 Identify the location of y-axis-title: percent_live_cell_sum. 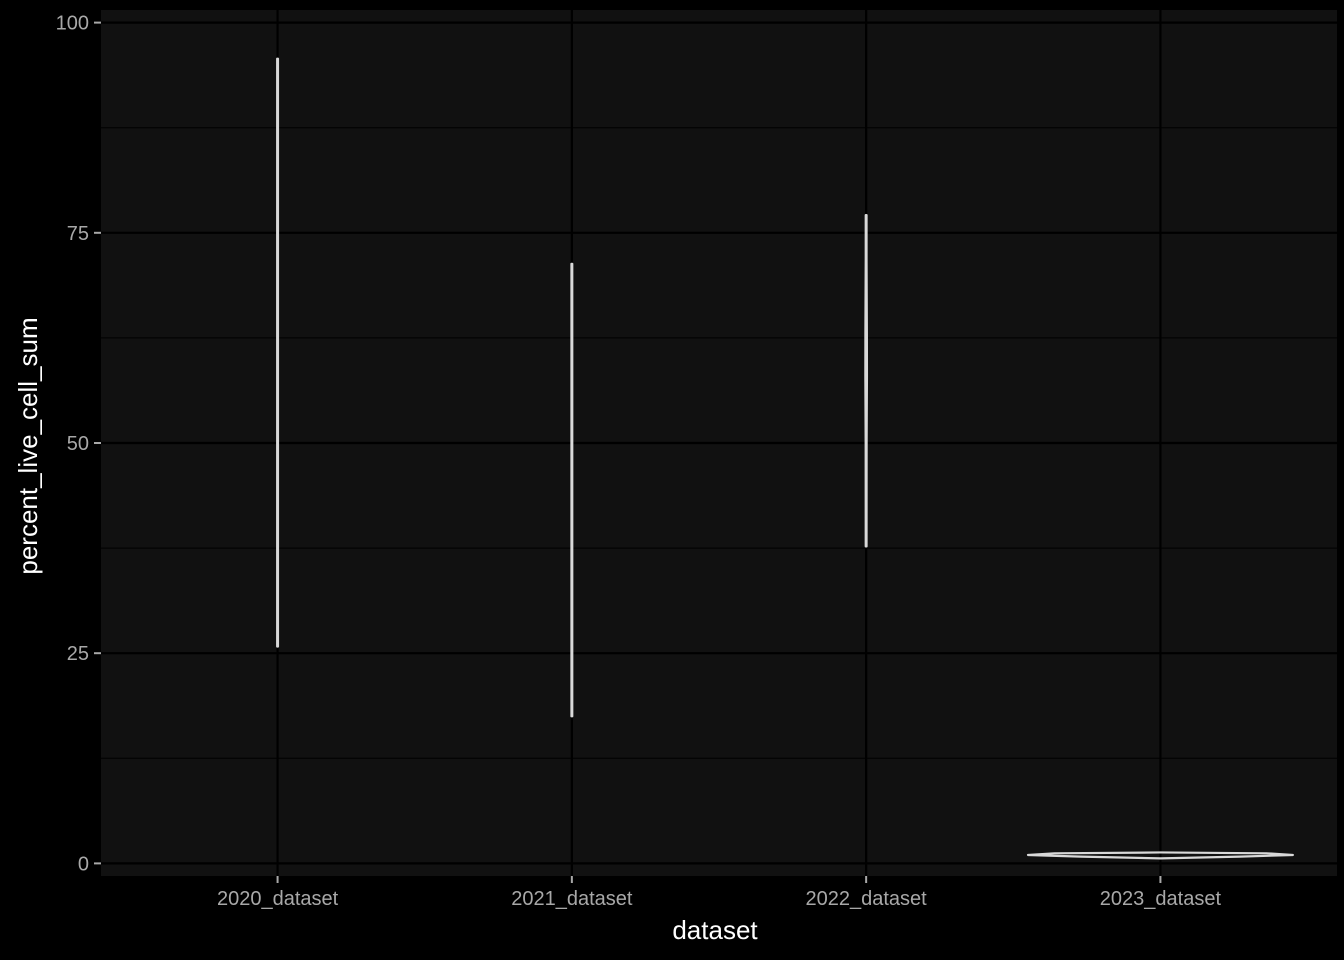
(28, 445).